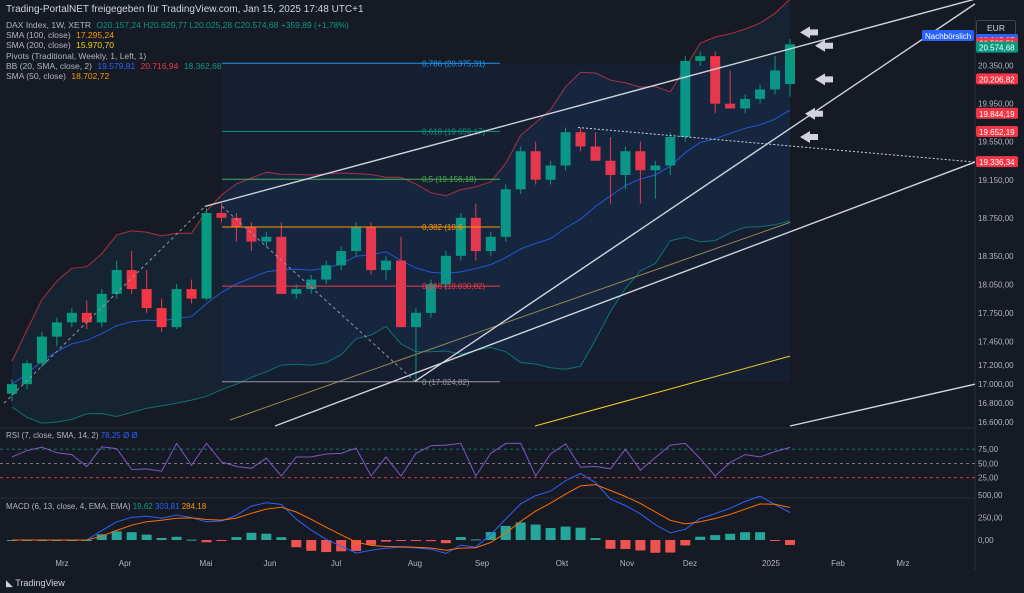  What do you see at coordinates (49, 25) in the screenshot?
I see `symbol-title: DAX Index, 1W, XETR` at bounding box center [49, 25].